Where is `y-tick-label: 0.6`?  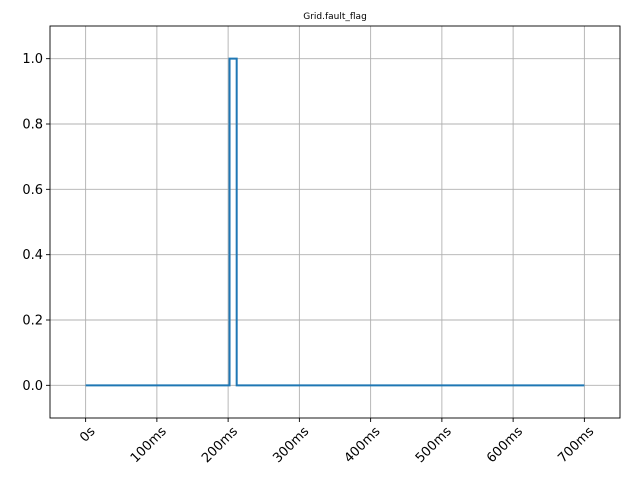 y-tick-label: 0.6 is located at coordinates (32, 190).